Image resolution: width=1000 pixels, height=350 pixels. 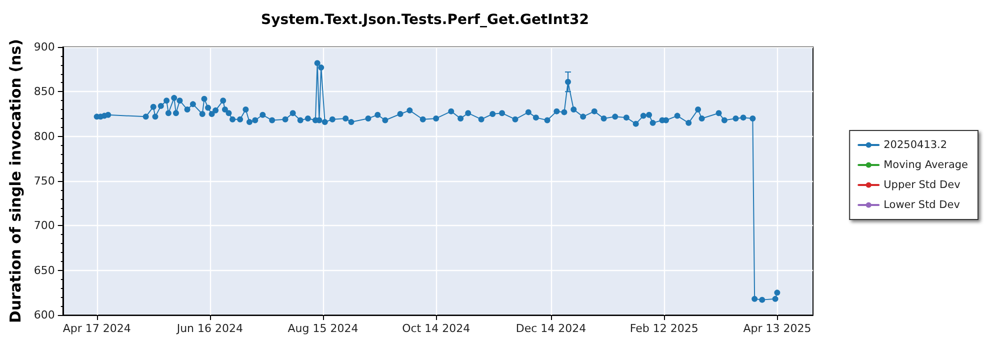 I want to click on y-tick-label: 650, so click(x=44, y=270).